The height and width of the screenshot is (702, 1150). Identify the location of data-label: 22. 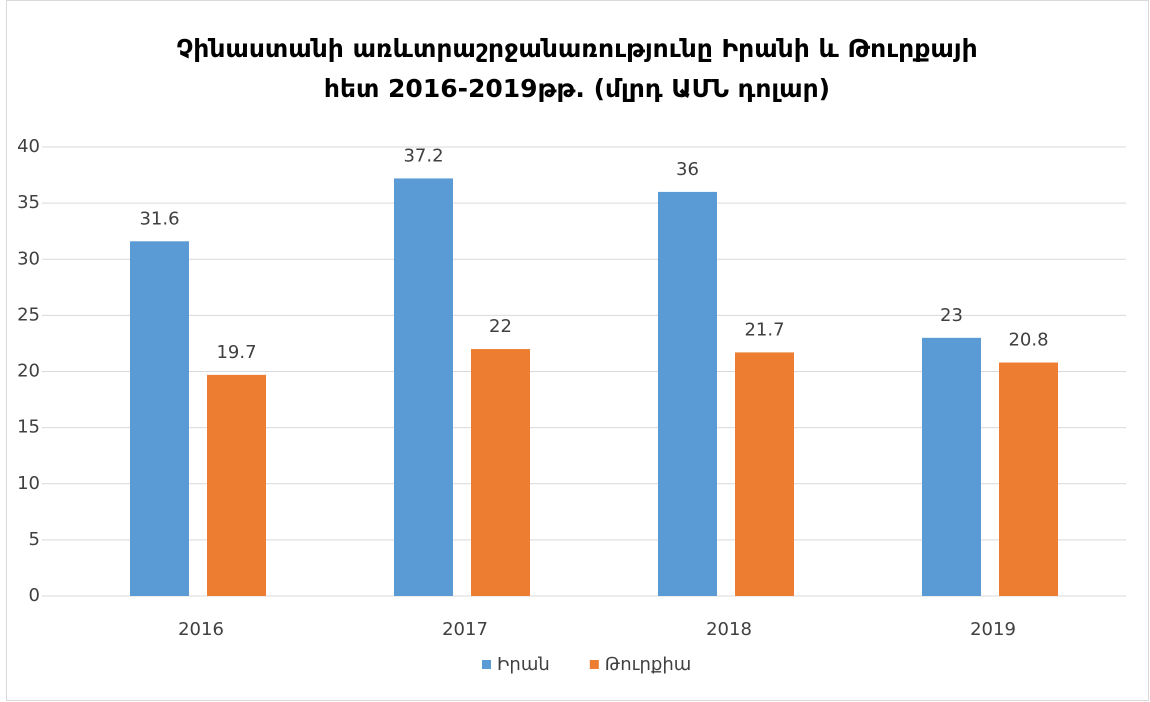
(500, 326).